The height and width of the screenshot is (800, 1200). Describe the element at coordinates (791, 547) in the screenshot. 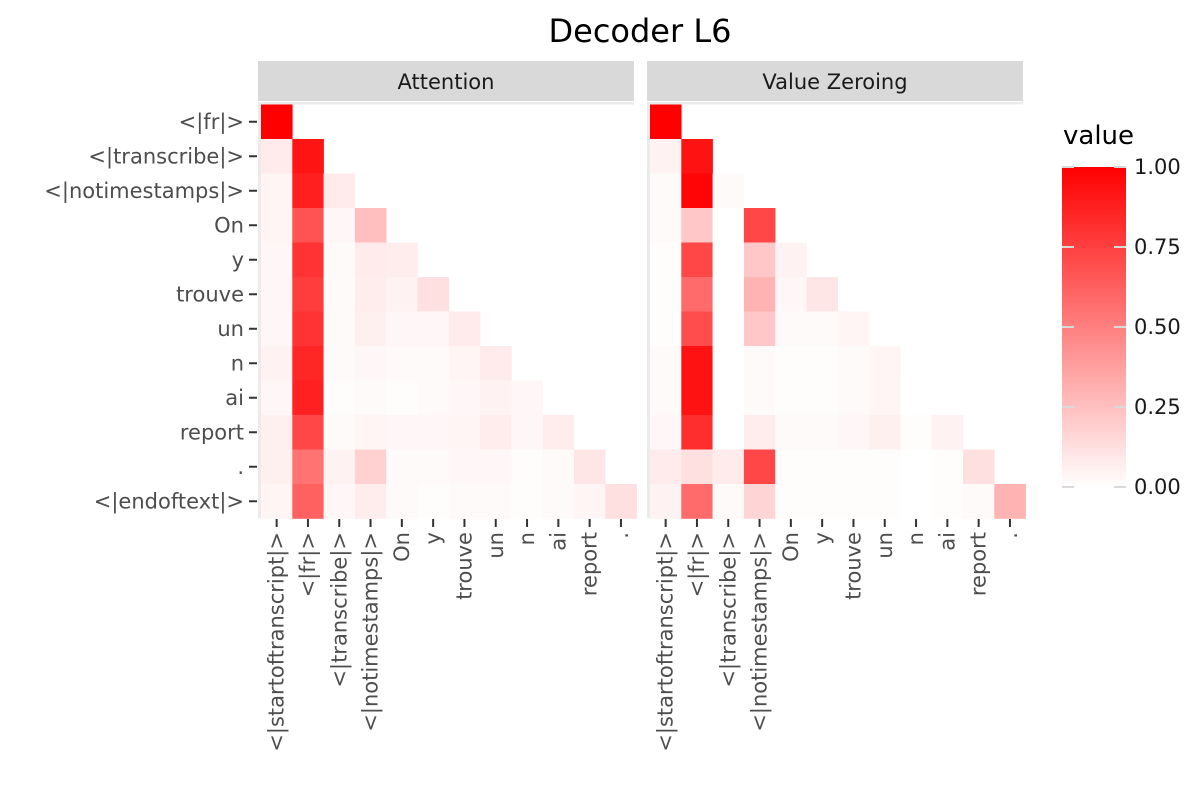

I see `x-tick-label: On` at that location.